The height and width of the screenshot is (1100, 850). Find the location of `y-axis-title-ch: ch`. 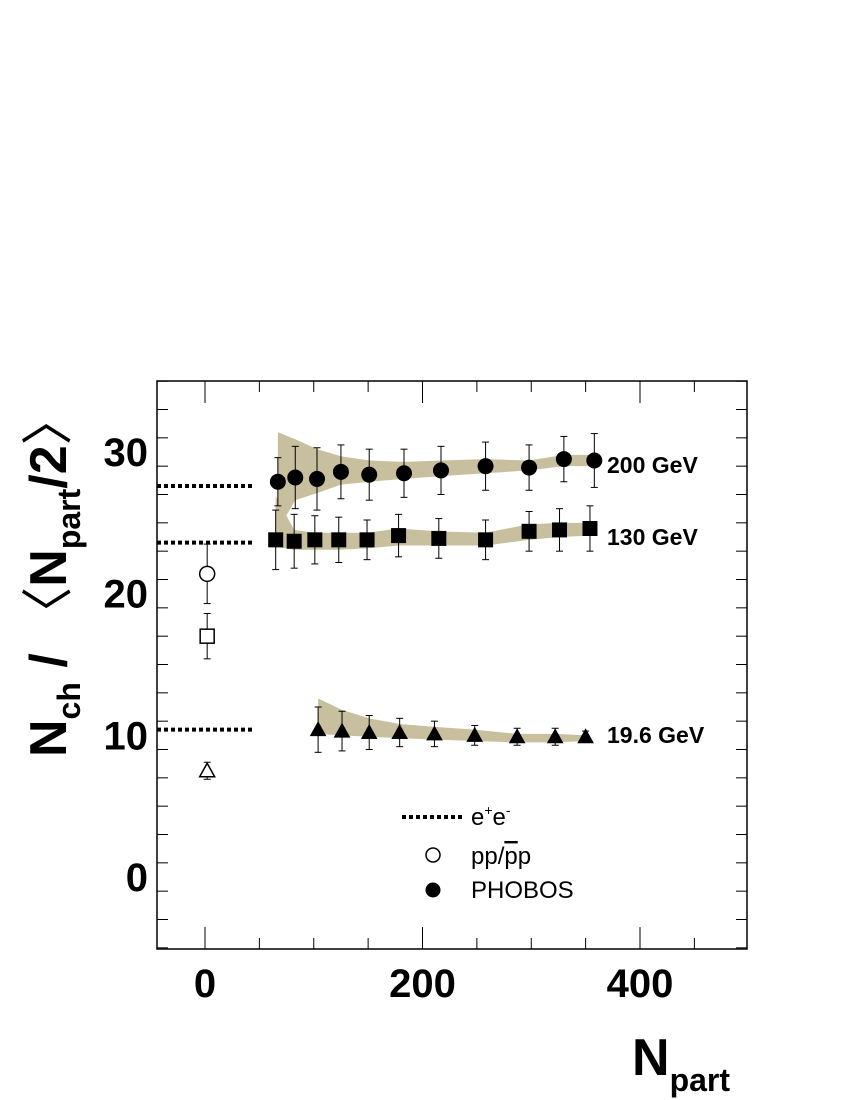

y-axis-title-ch: ch is located at coordinates (69, 700).